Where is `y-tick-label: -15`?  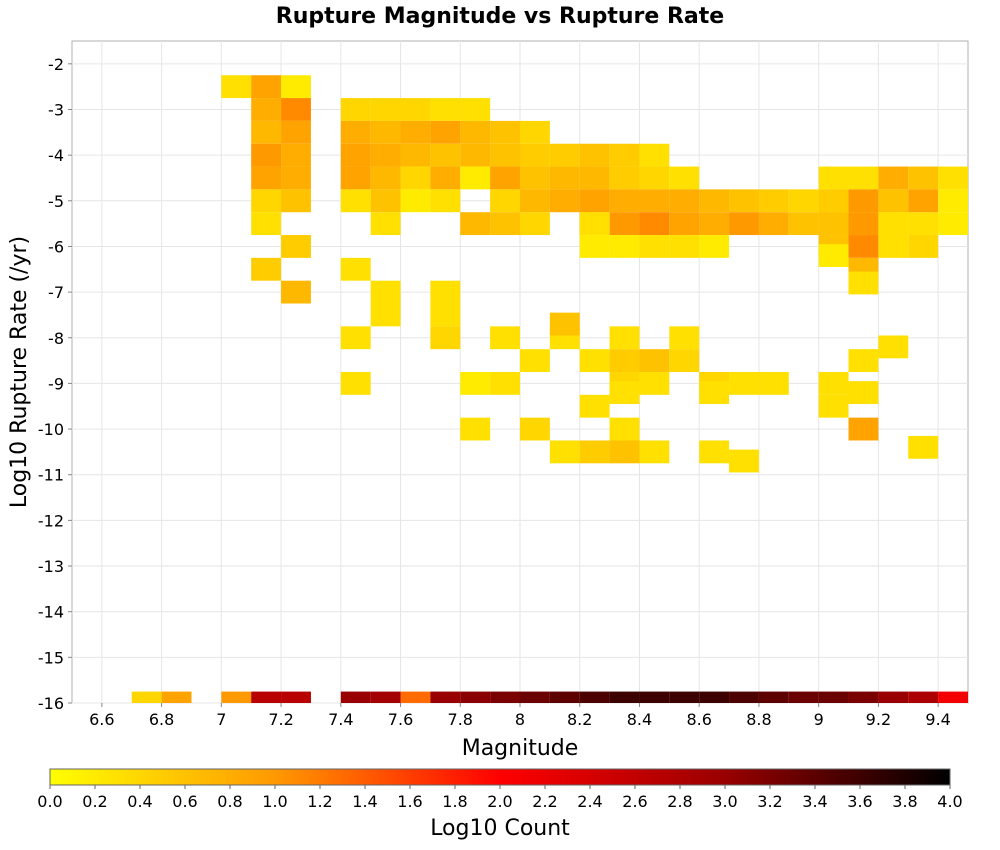
y-tick-label: -15 is located at coordinates (51, 657).